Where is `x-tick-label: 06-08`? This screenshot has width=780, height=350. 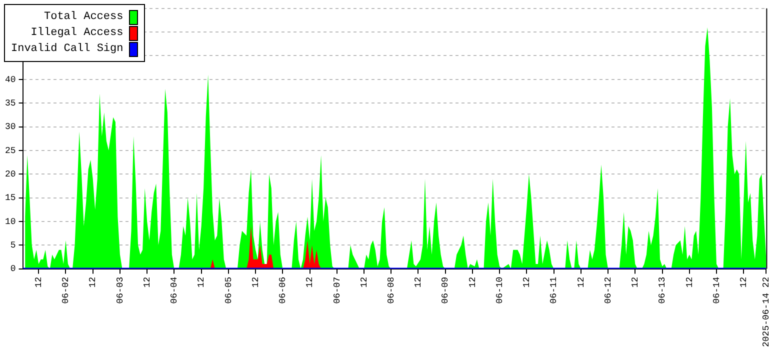
x-tick-label: 06-08 is located at coordinates (391, 290).